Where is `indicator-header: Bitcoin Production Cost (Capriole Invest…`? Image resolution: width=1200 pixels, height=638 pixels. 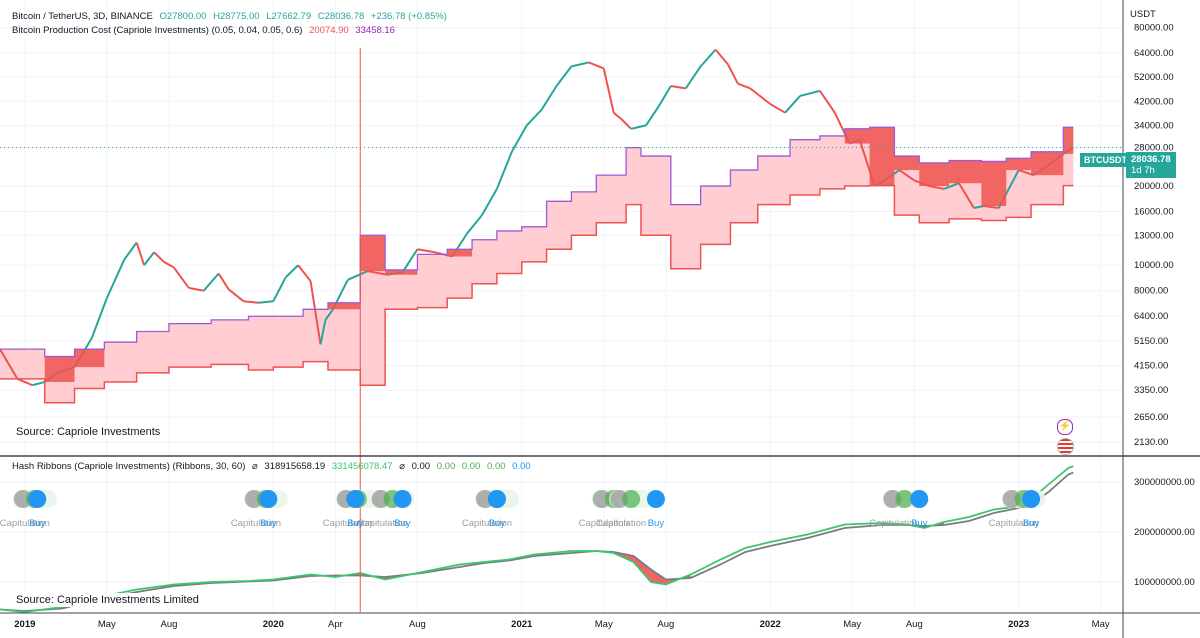 indicator-header: Bitcoin Production Cost (Capriole Invest… is located at coordinates (205, 30).